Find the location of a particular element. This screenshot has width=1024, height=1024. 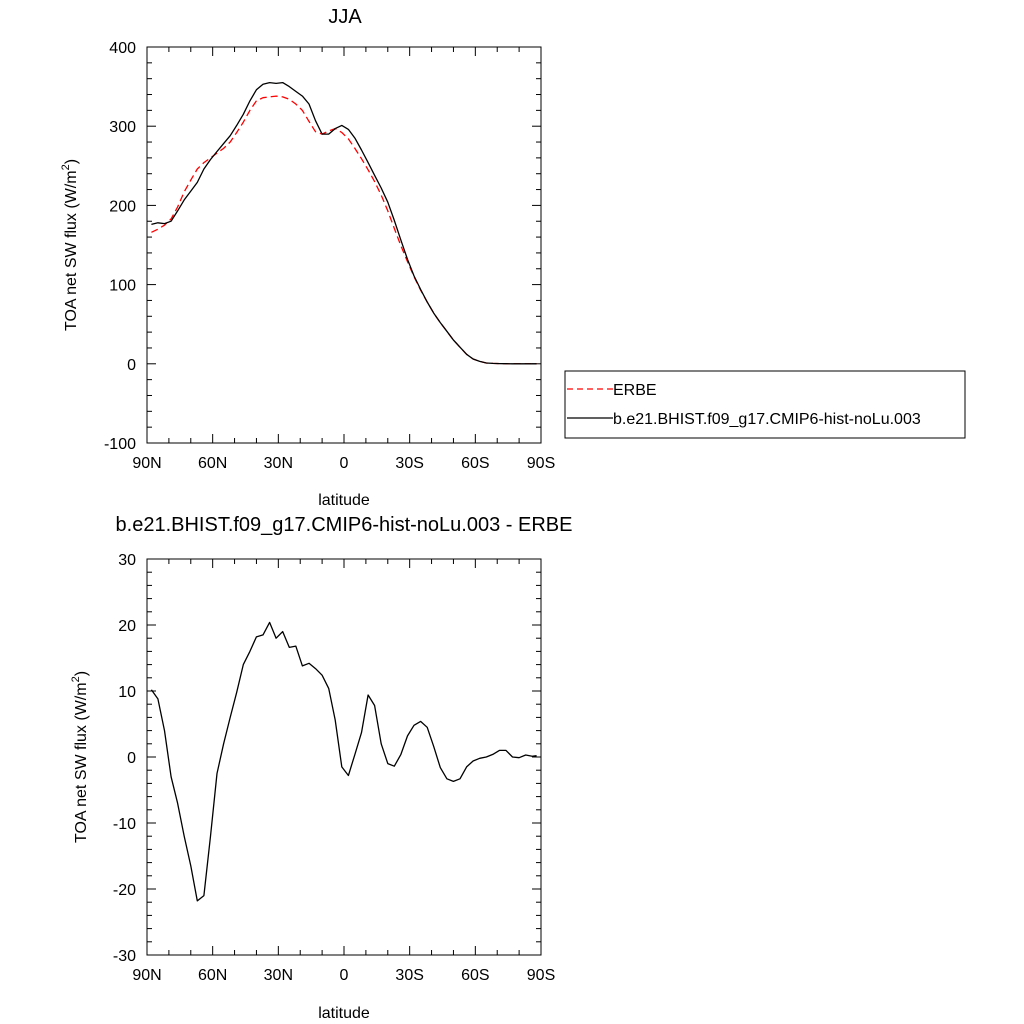

bottom-y-axis-label: TOA net SW flux (W/m2) is located at coordinates (80, 757).